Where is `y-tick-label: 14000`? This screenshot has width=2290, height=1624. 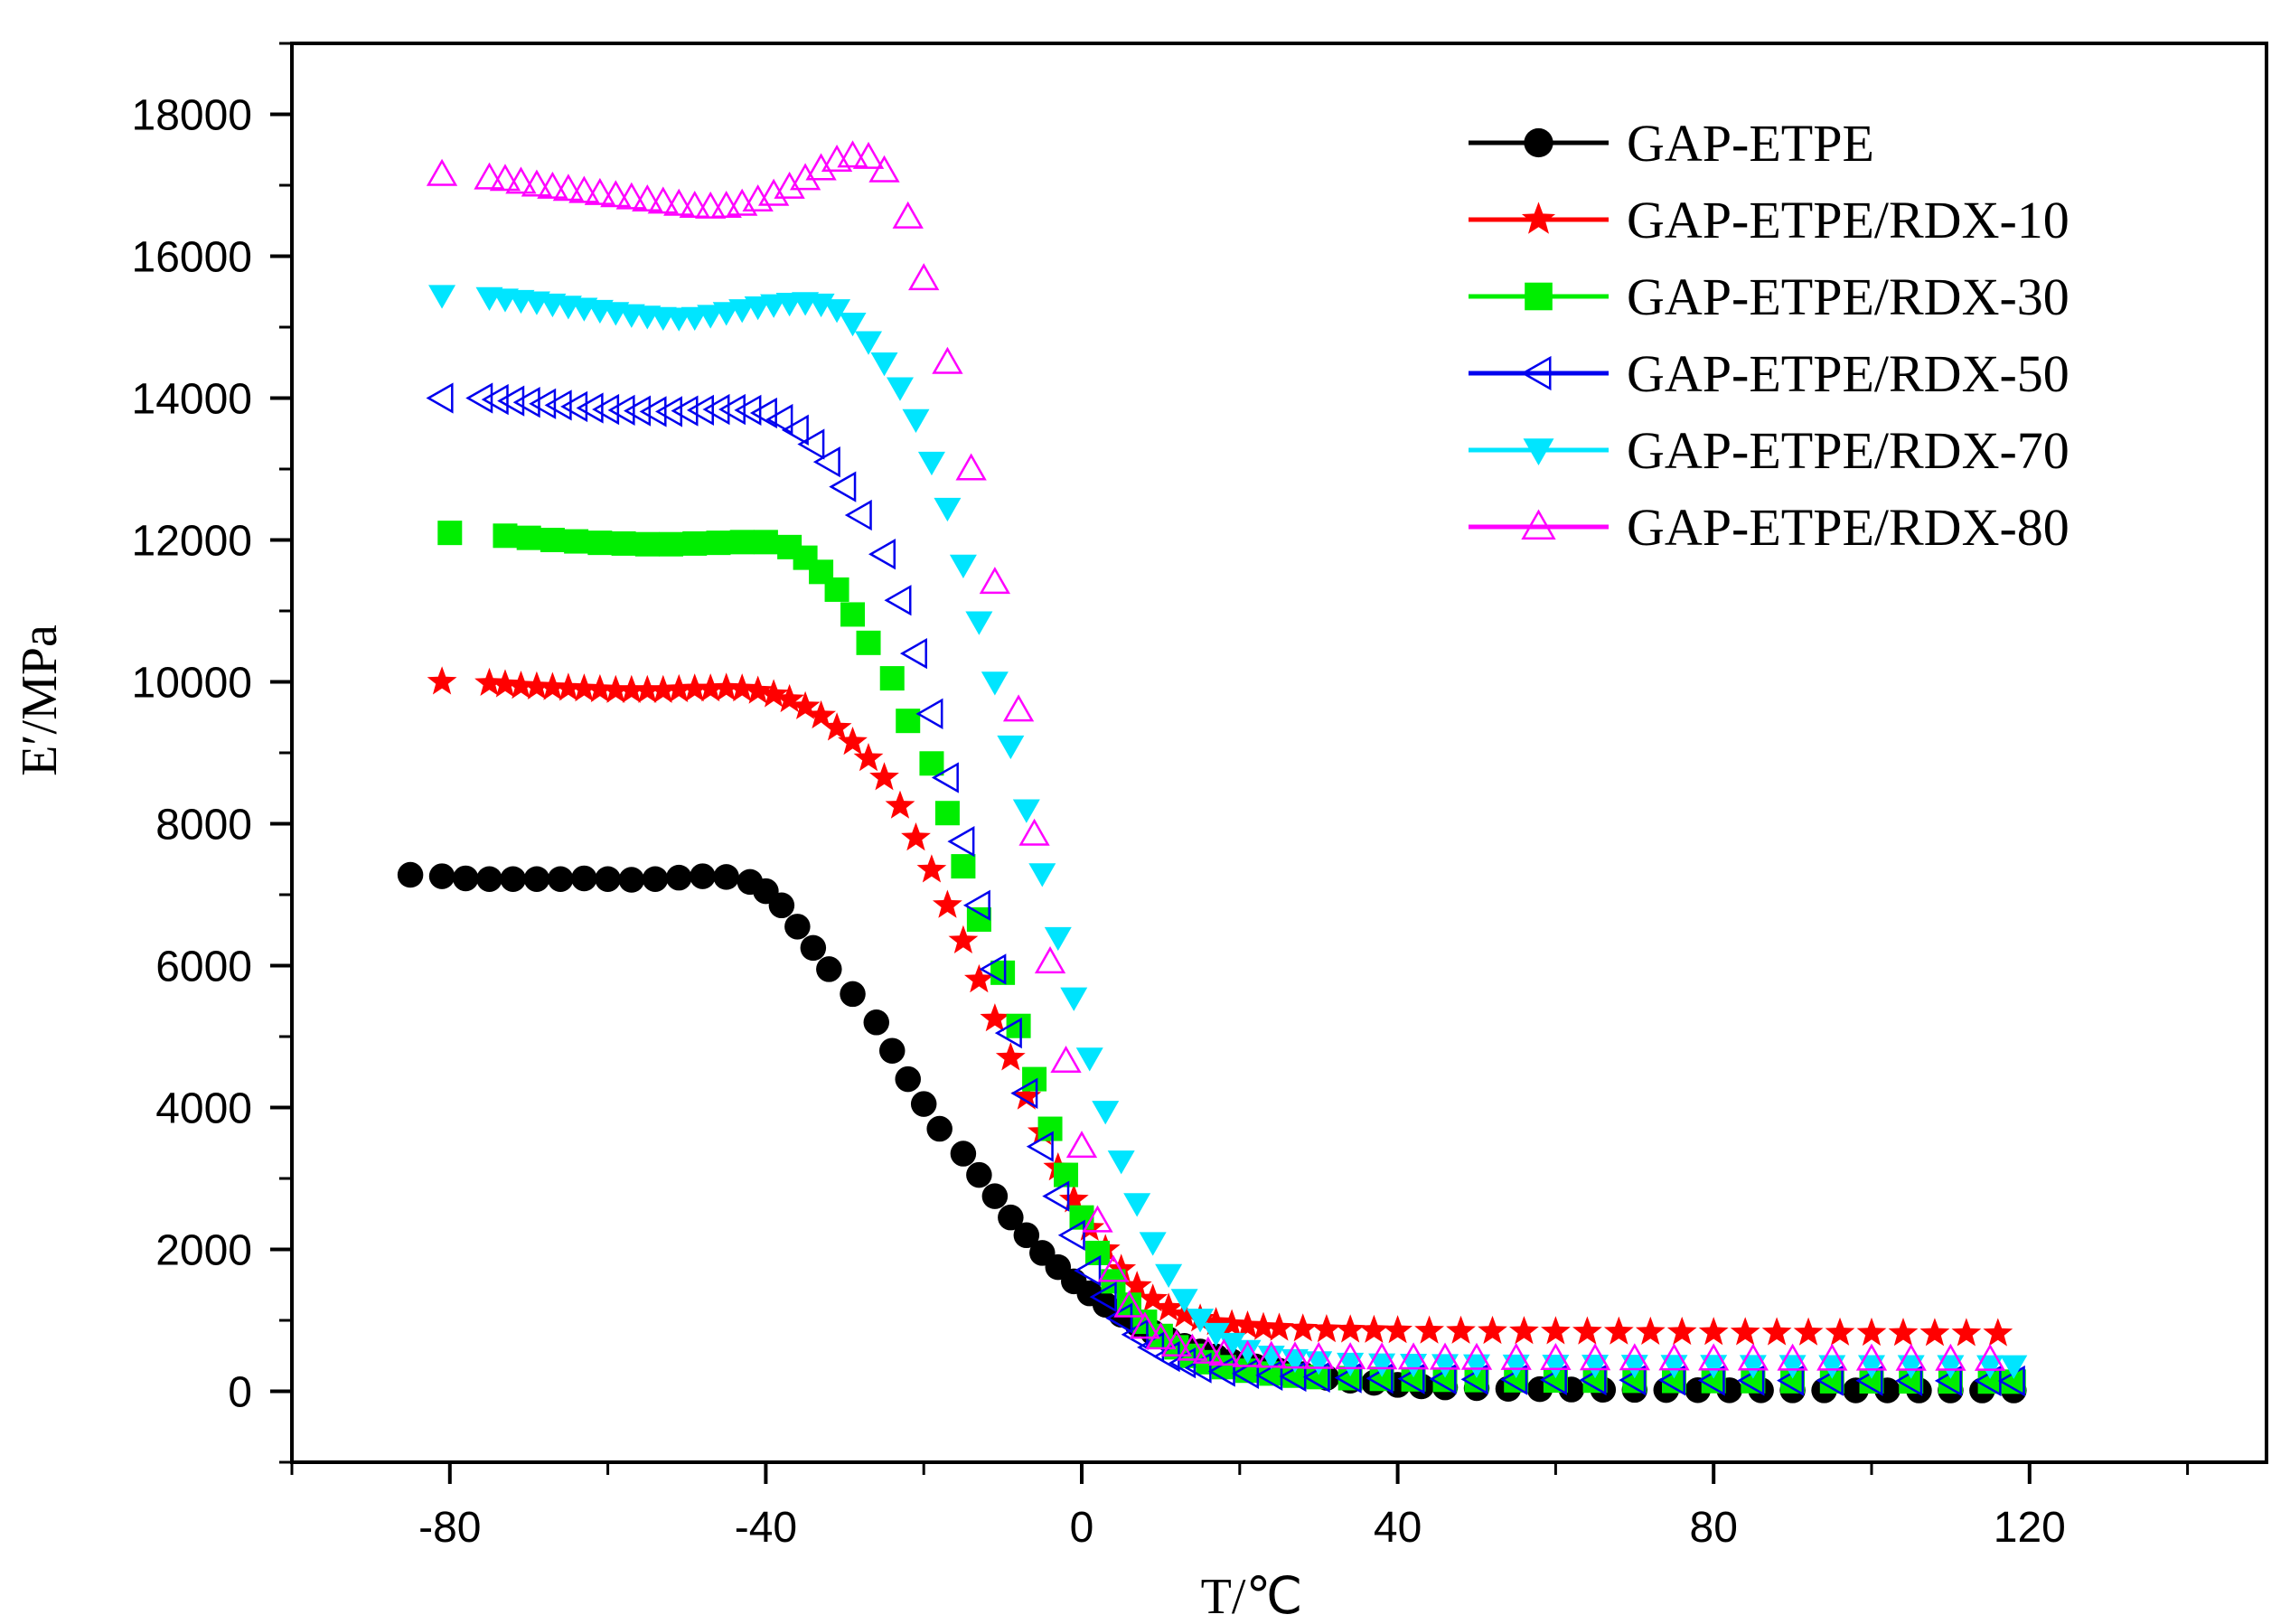 y-tick-label: 14000 is located at coordinates (192, 400).